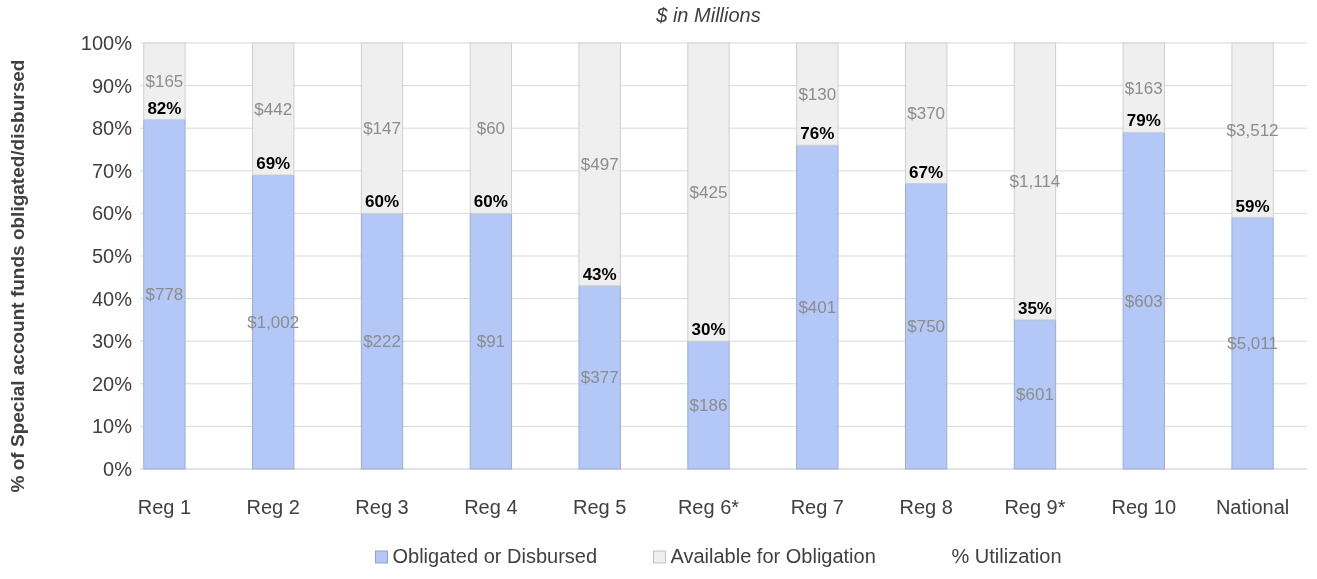  I want to click on x-tick-label: Reg 8, so click(926, 507).